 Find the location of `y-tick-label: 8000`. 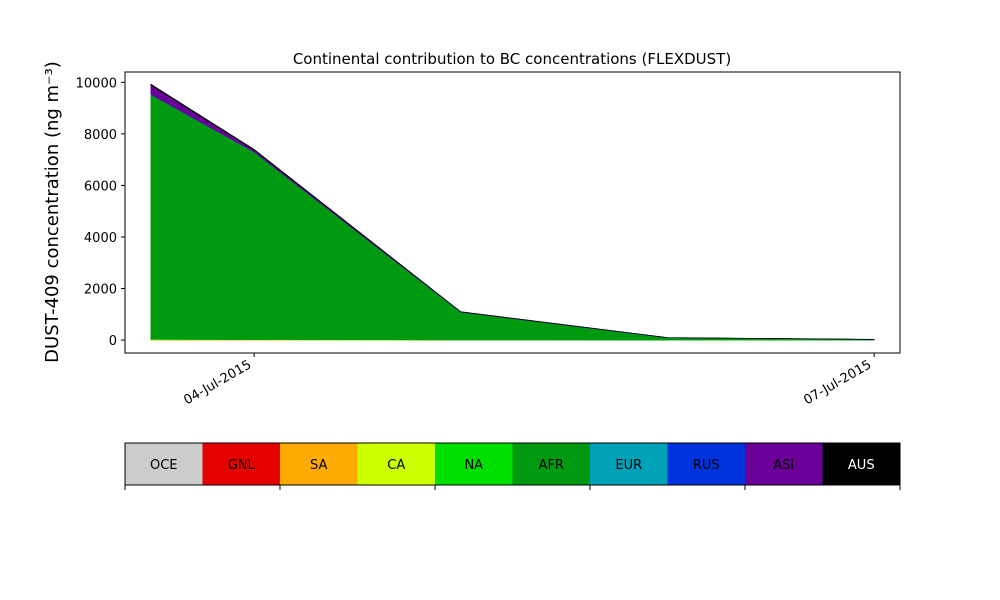

y-tick-label: 8000 is located at coordinates (100, 135).